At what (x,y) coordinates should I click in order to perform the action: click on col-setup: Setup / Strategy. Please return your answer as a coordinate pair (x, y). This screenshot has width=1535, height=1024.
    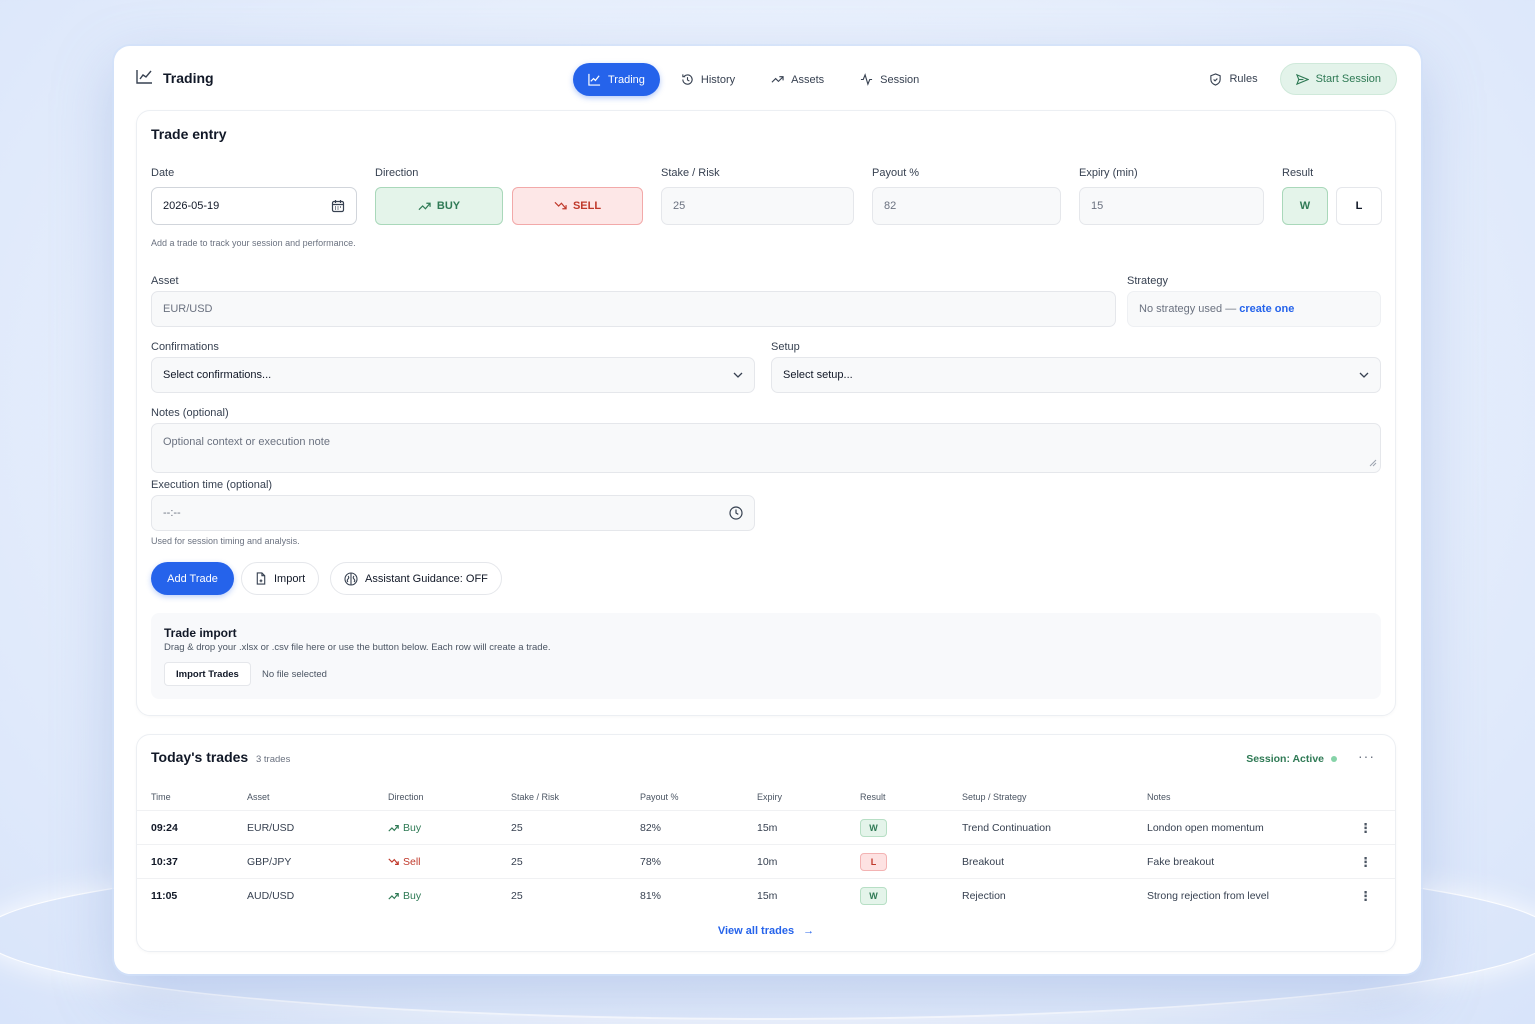
    Looking at the image, I should click on (994, 797).